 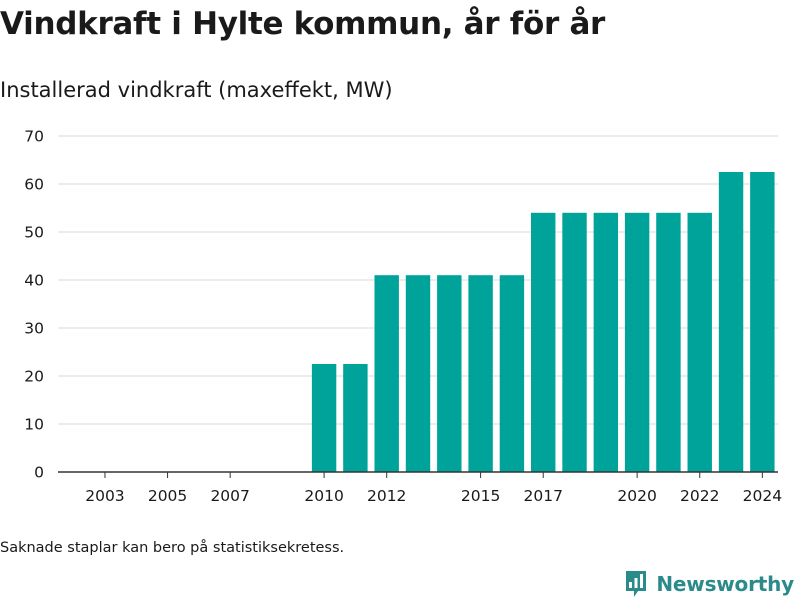 I want to click on y-tick-label: 0, so click(x=39, y=473).